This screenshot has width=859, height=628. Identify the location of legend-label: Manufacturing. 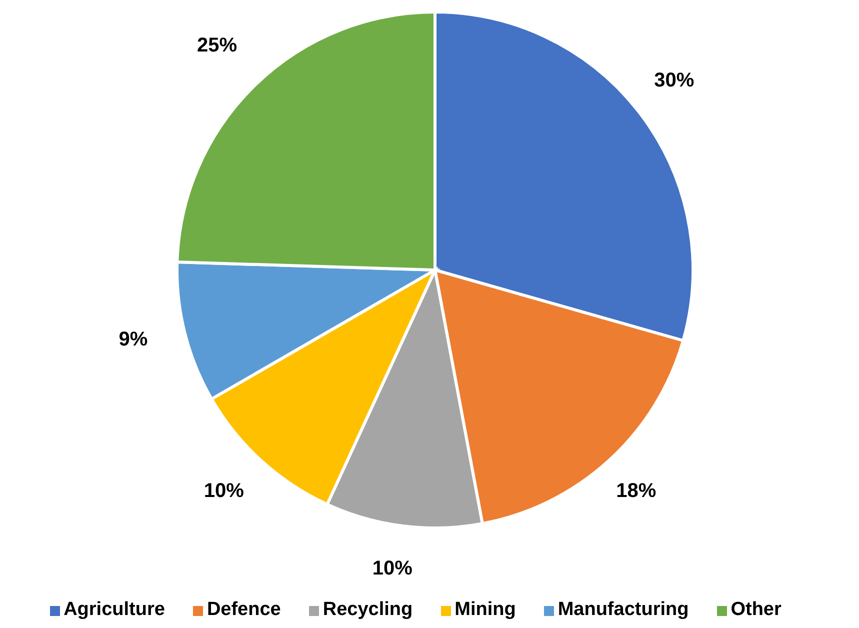
(623, 609).